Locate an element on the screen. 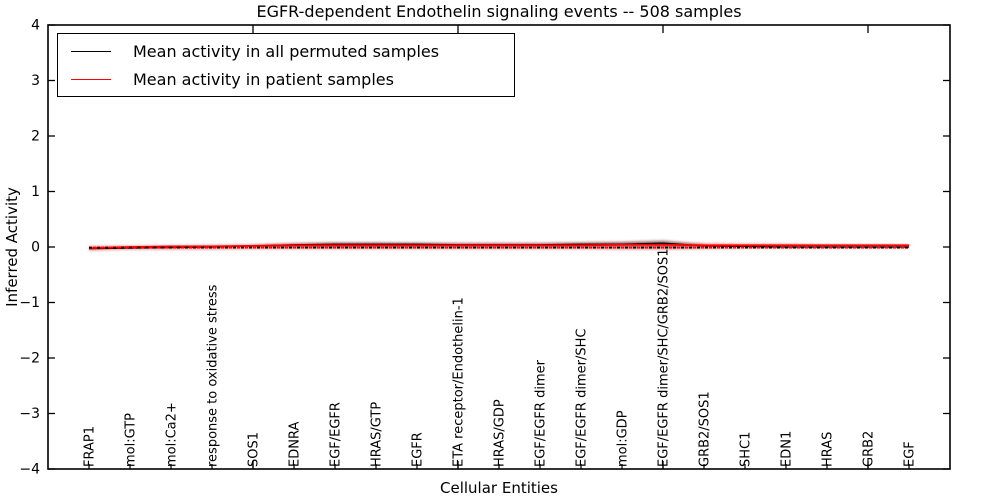  x-tick-label: EGFR is located at coordinates (418, 449).